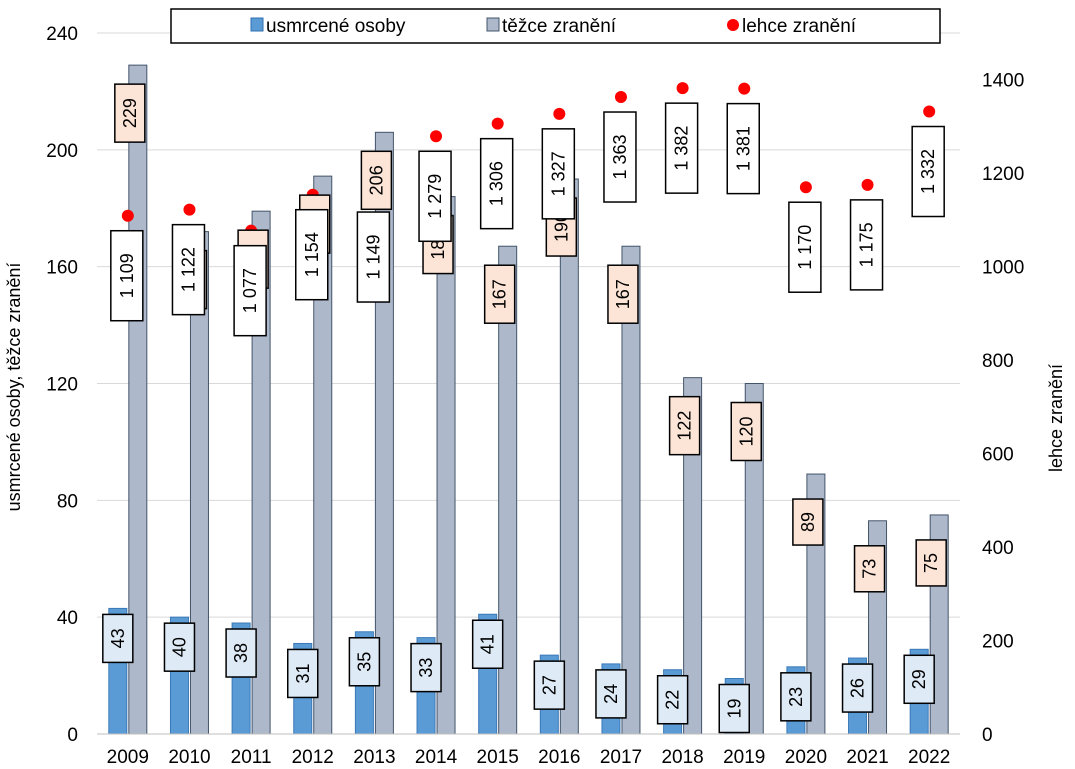  What do you see at coordinates (257, 24) in the screenshot?
I see `legend-swatch-killed` at bounding box center [257, 24].